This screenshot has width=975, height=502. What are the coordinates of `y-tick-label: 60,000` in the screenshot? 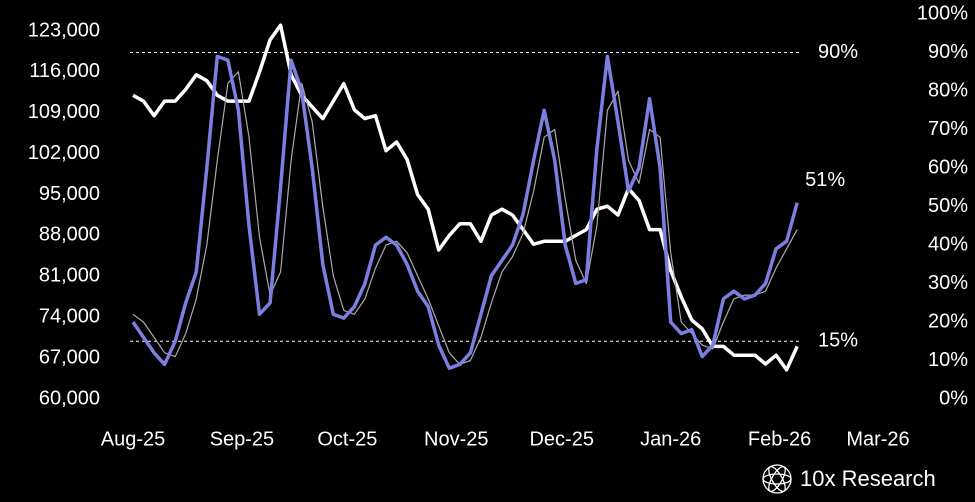 It's located at (69, 398).